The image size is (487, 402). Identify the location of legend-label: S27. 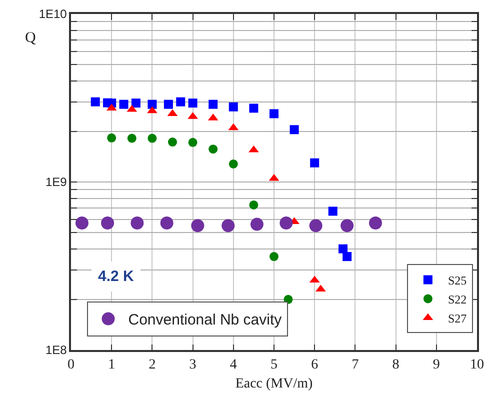
(457, 318).